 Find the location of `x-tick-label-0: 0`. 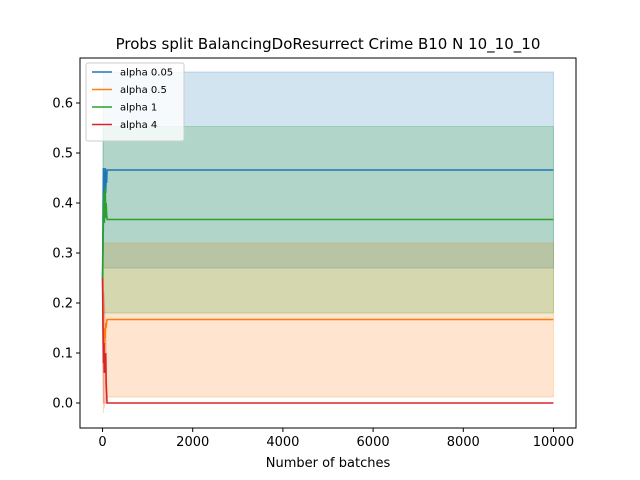

x-tick-label-0: 0 is located at coordinates (102, 442).